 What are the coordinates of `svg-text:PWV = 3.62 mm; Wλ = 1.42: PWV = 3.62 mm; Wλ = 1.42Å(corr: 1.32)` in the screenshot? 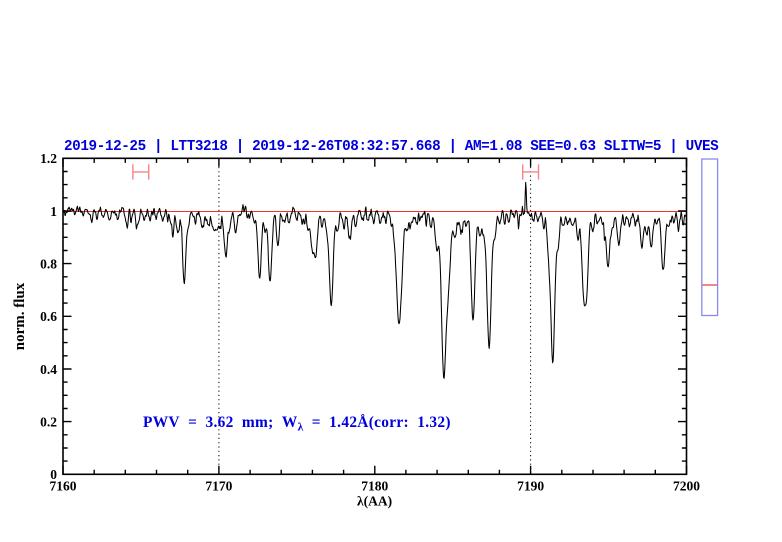 It's located at (297, 424).